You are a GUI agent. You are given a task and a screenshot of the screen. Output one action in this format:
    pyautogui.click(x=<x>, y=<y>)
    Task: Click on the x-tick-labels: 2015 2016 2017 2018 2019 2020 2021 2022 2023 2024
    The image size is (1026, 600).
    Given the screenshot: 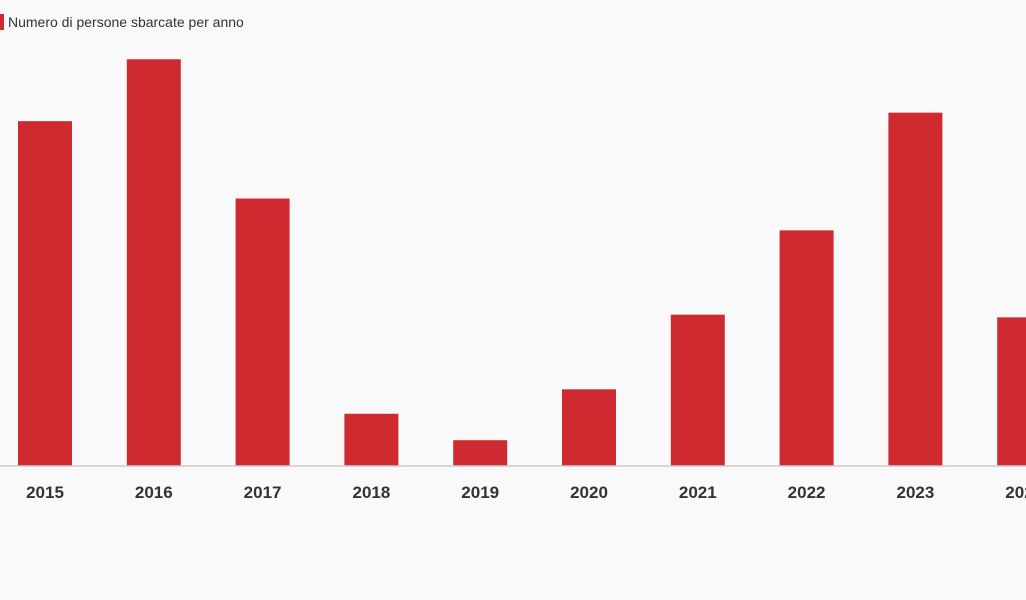 What is the action you would take?
    pyautogui.click(x=526, y=492)
    